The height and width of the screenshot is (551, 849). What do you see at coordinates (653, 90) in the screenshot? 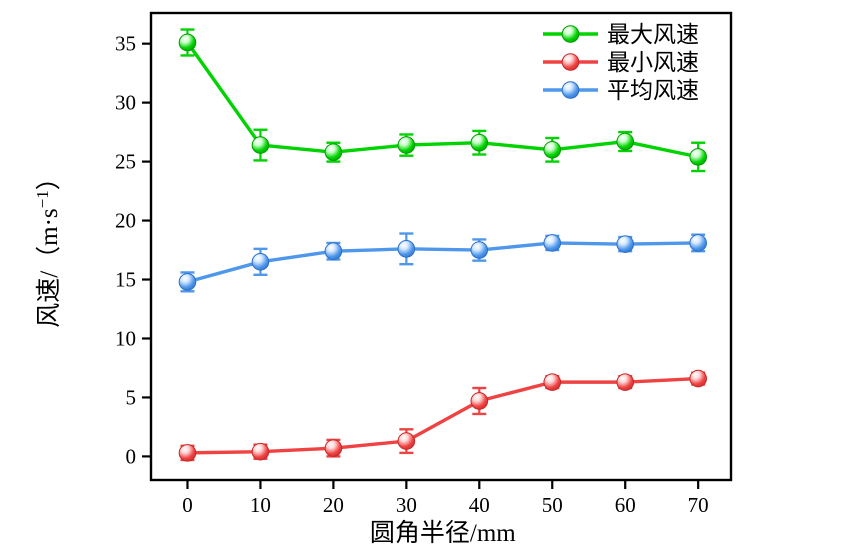
I see `legend-label: 平均风速` at bounding box center [653, 90].